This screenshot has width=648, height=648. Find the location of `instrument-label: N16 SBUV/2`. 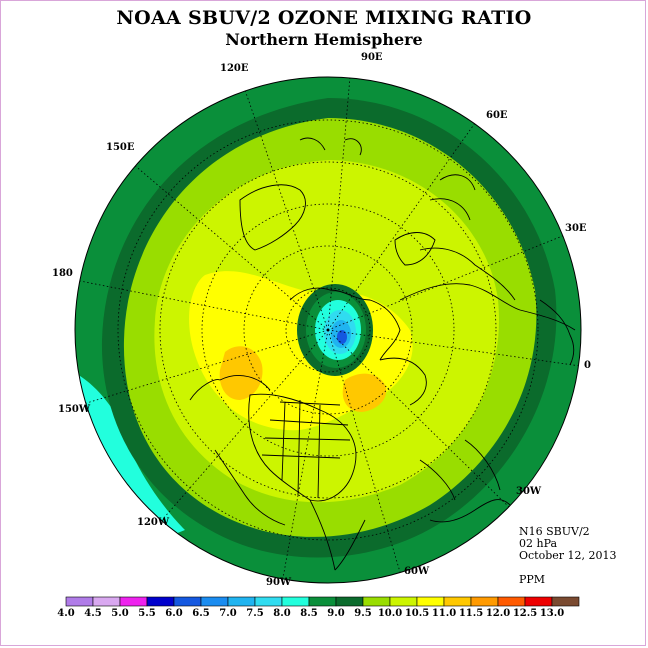

instrument-label: N16 SBUV/2 is located at coordinates (554, 531).